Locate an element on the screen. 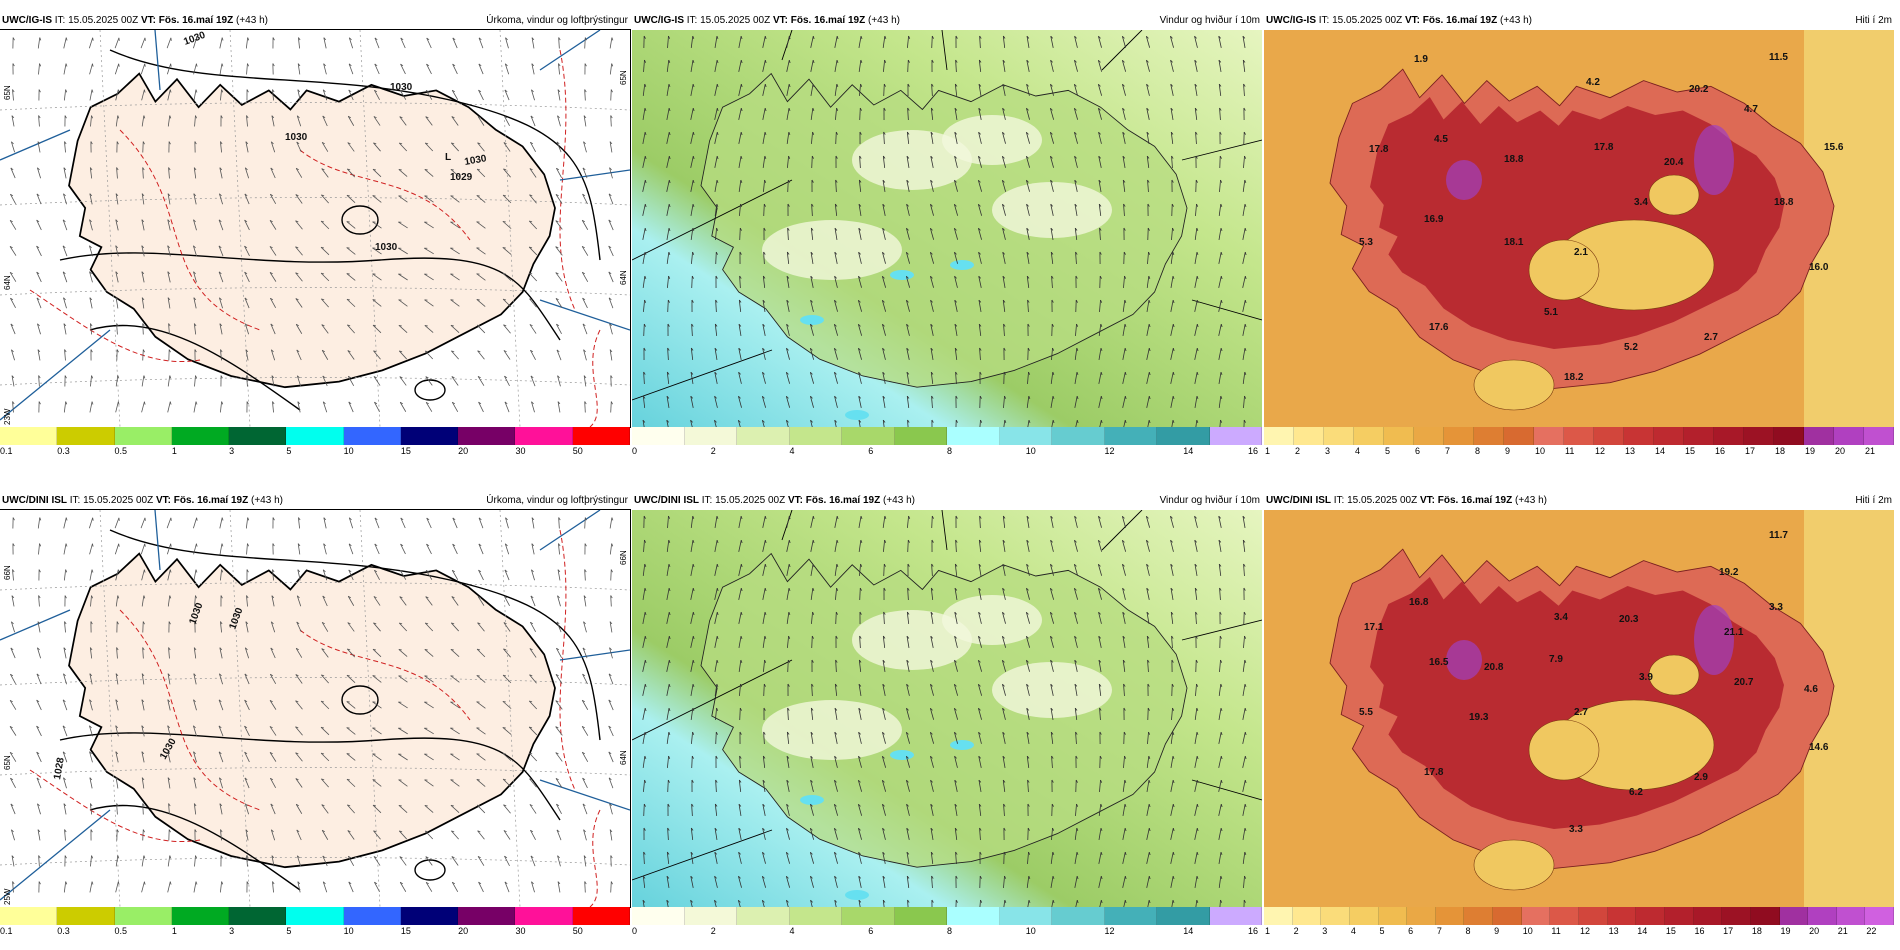  colorbar-tick-label: 19 is located at coordinates (1785, 931).